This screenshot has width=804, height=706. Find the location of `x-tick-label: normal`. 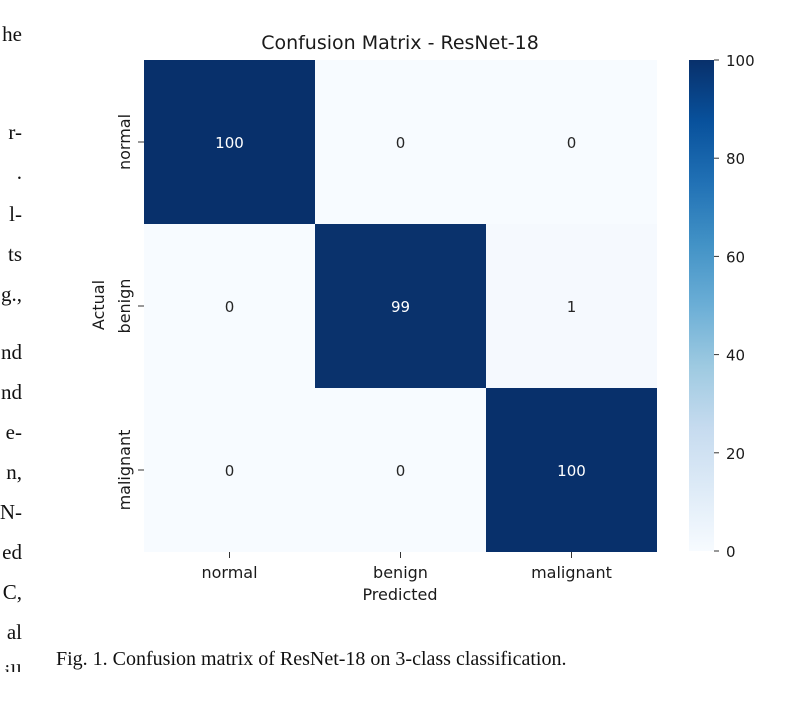

x-tick-label: normal is located at coordinates (229, 572).